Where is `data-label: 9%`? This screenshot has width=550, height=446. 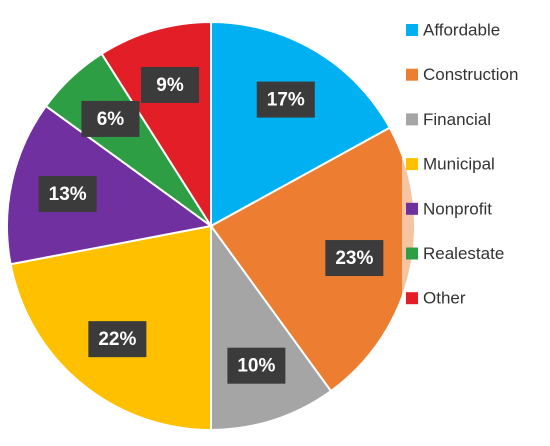
data-label: 9% is located at coordinates (170, 85).